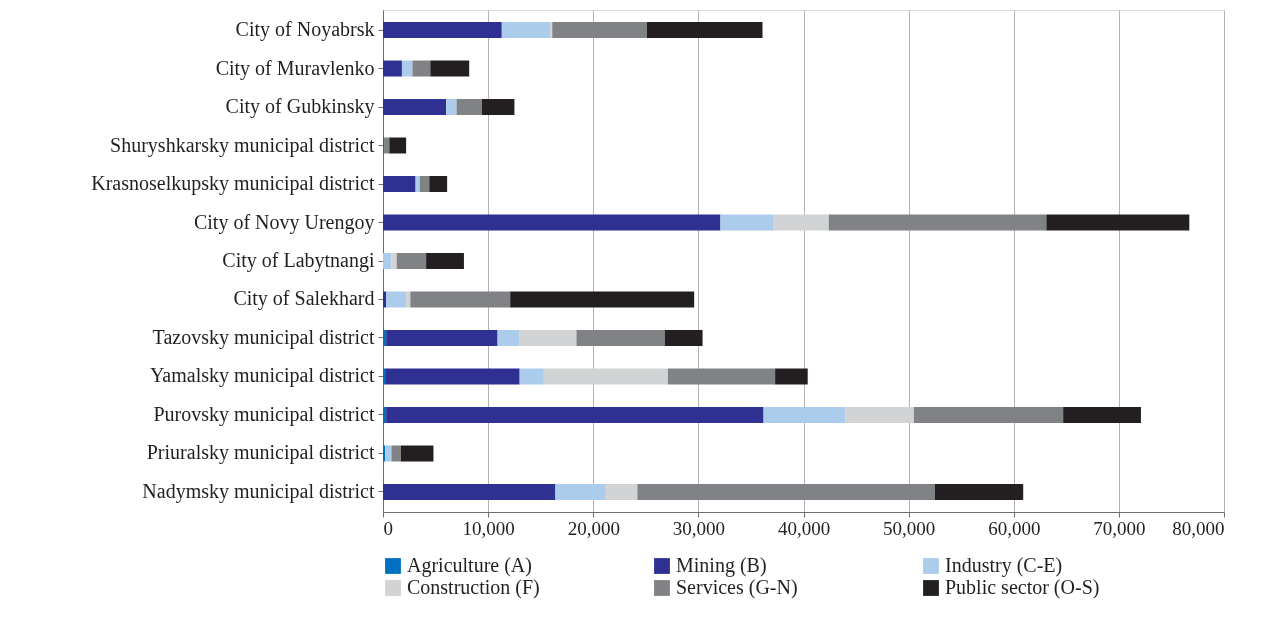  I want to click on legend-label: Construction (F), so click(473, 587).